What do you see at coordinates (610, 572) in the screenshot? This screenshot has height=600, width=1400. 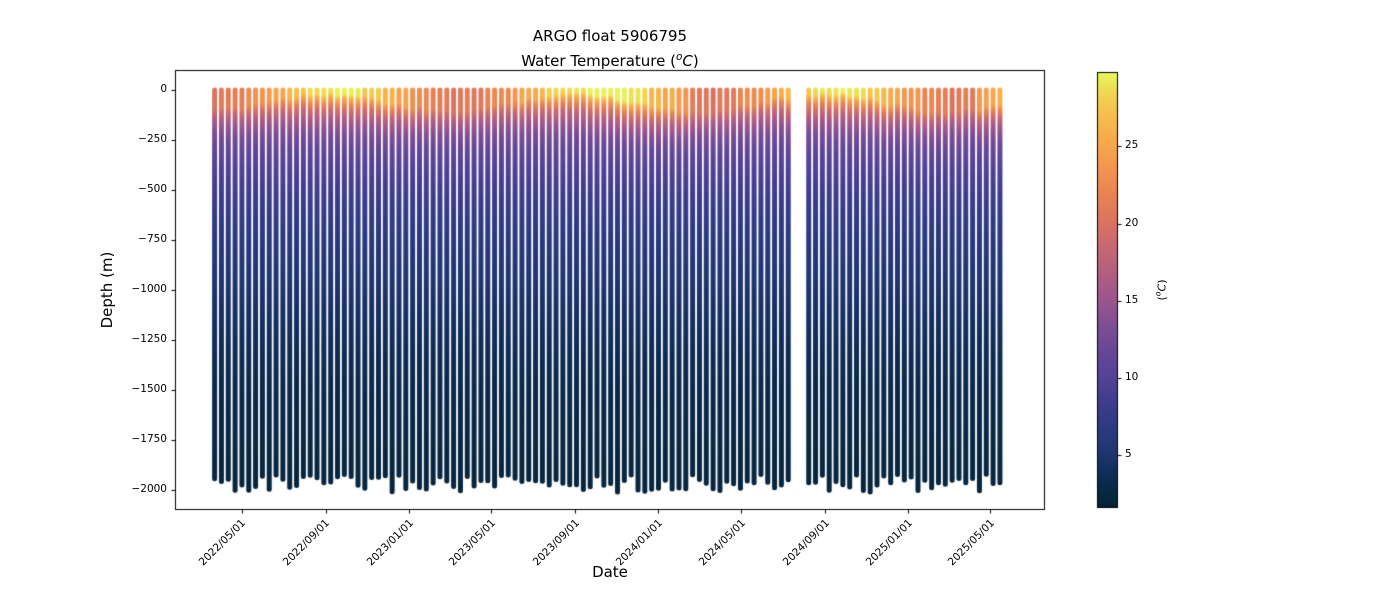 I see `x-axis-label: Date` at bounding box center [610, 572].